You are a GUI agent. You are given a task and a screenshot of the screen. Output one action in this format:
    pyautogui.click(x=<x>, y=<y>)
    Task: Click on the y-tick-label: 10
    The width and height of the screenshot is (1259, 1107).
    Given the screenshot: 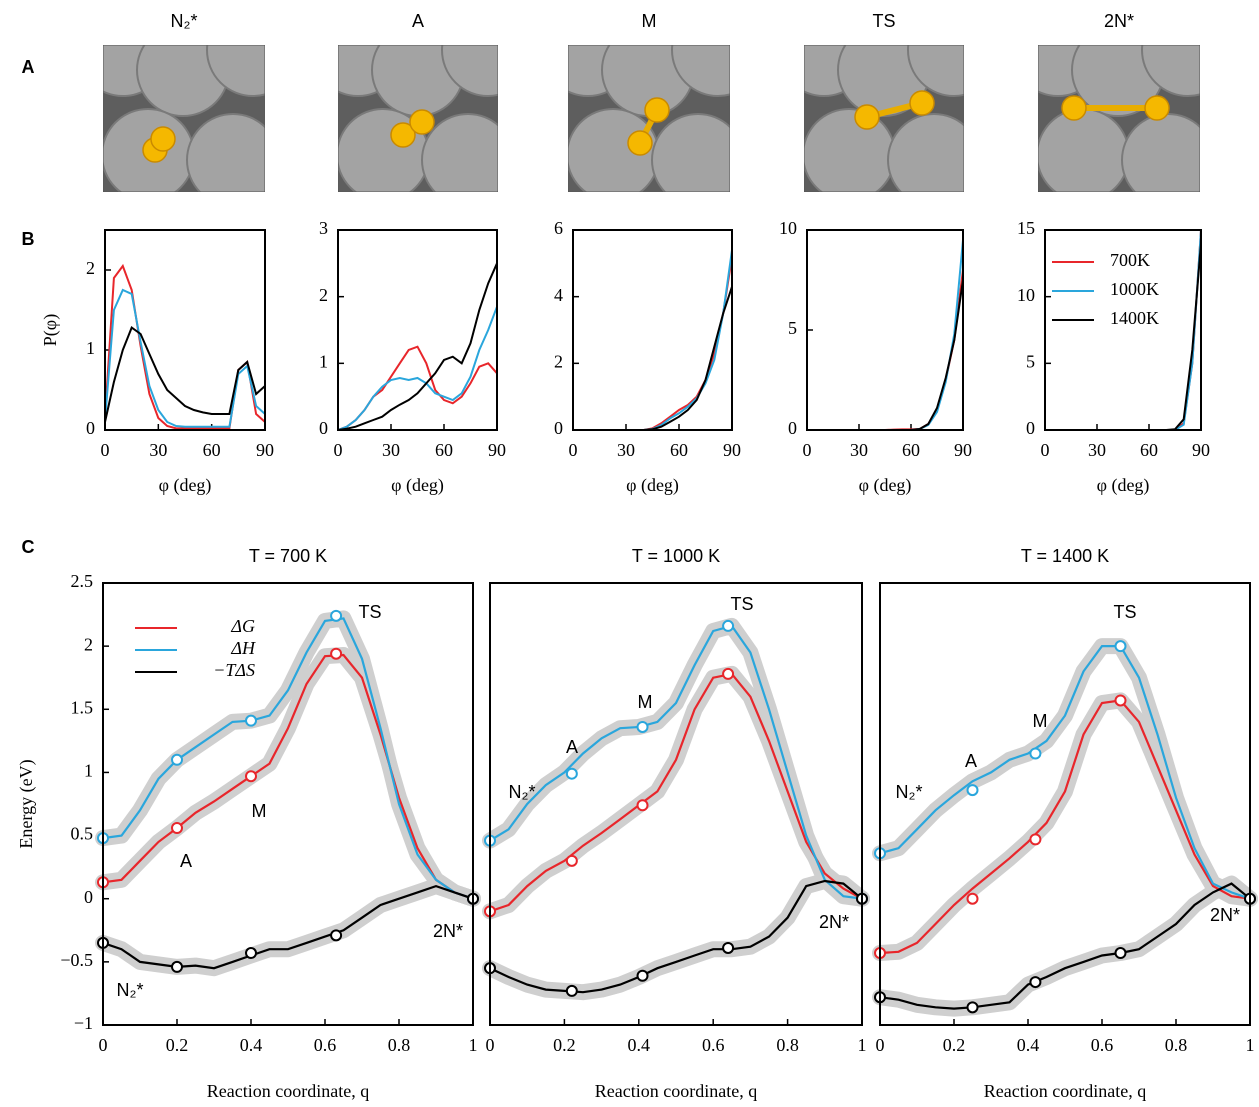 What is the action you would take?
    pyautogui.click(x=788, y=228)
    